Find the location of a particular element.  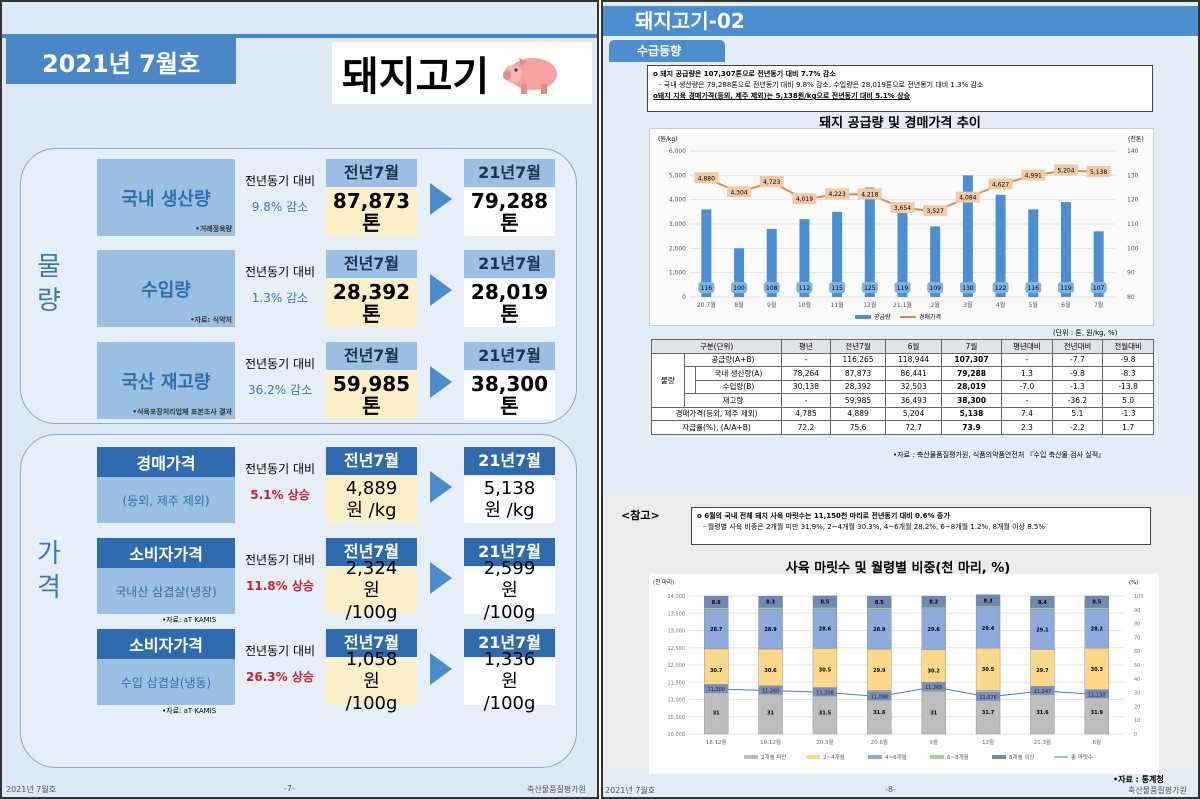

prev-value: 2,324원 /100g is located at coordinates (371, 590).